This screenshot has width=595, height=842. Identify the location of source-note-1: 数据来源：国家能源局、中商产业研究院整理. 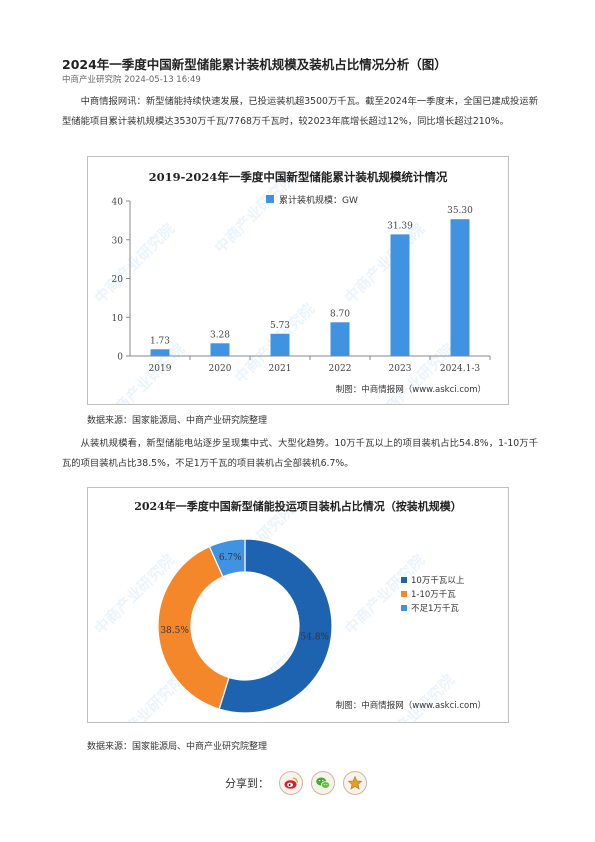
(177, 421).